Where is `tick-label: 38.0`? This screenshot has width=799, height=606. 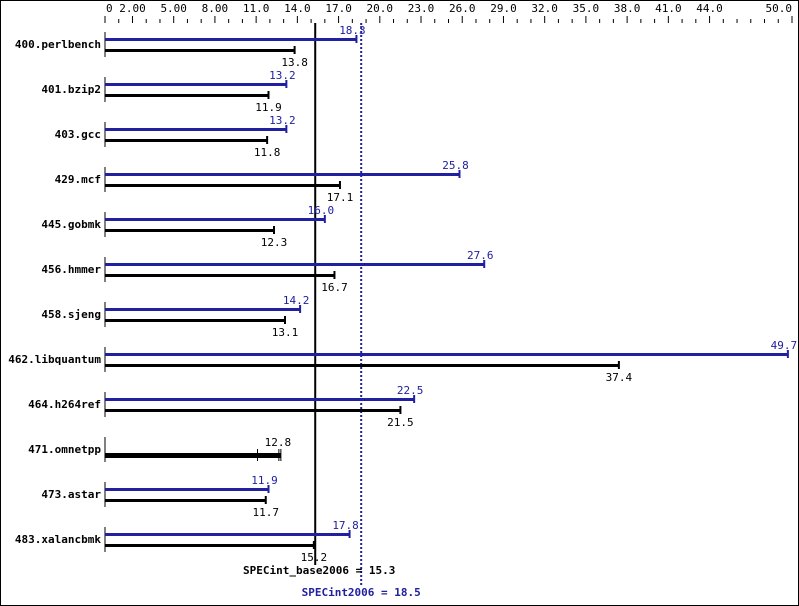
tick-label: 38.0 is located at coordinates (627, 8).